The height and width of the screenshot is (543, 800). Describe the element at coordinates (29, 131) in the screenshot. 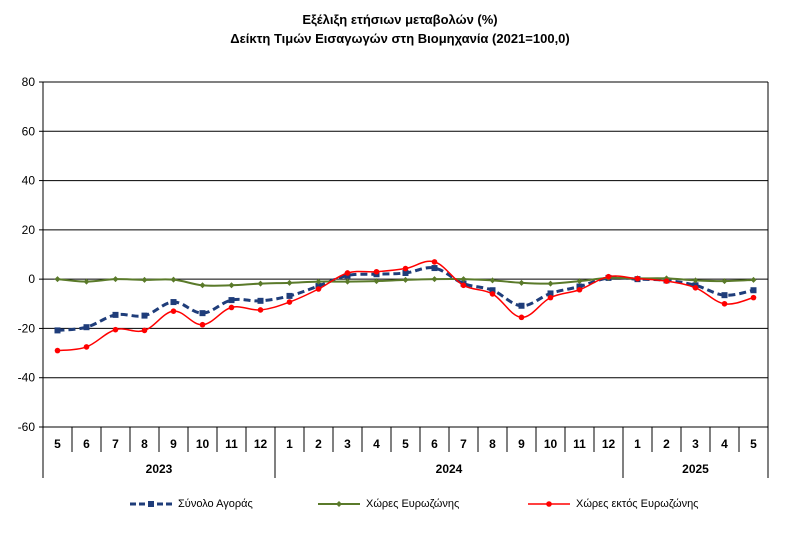

I see `y-tick-label: 60` at that location.